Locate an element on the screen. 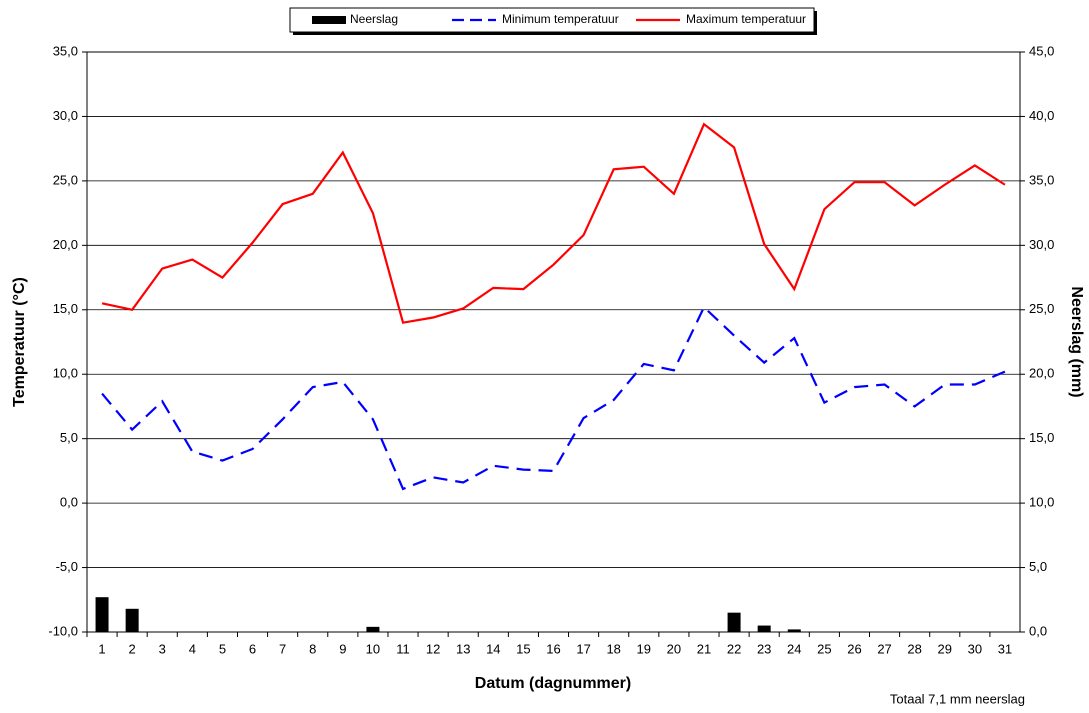 The width and height of the screenshot is (1089, 713). y-tick-label: -5,0 is located at coordinates (67, 566).